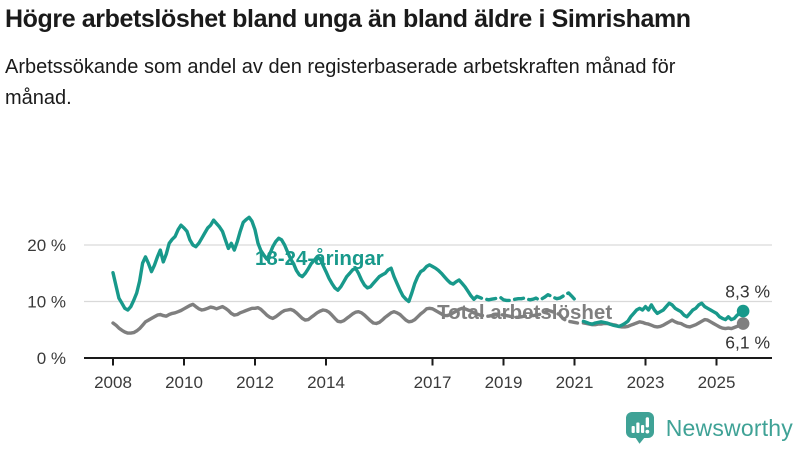 The height and width of the screenshot is (450, 800). What do you see at coordinates (46, 245) in the screenshot?
I see `y-tick-label-20: 20 %` at bounding box center [46, 245].